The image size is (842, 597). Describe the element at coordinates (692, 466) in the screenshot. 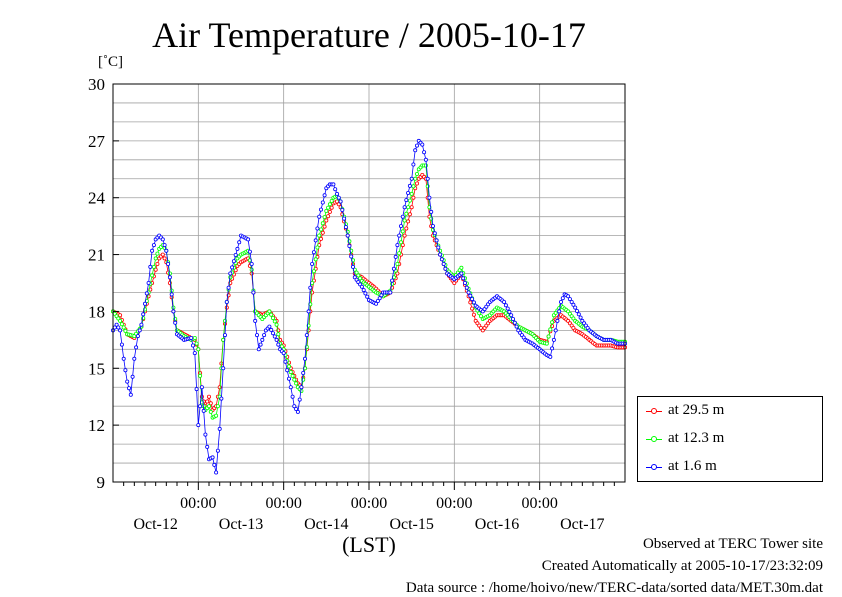

I see `legend-label-1-6m: at 1.6 m` at that location.